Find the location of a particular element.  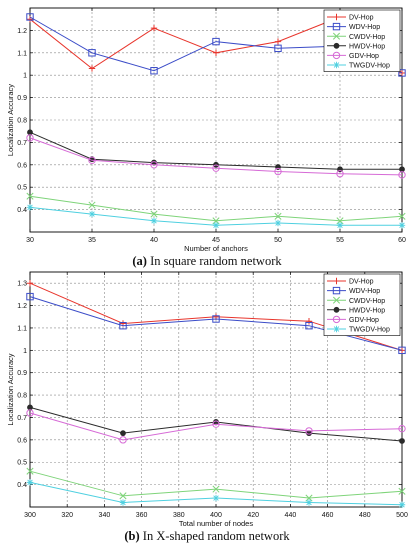

x-tick-label: 45 is located at coordinates (216, 240).